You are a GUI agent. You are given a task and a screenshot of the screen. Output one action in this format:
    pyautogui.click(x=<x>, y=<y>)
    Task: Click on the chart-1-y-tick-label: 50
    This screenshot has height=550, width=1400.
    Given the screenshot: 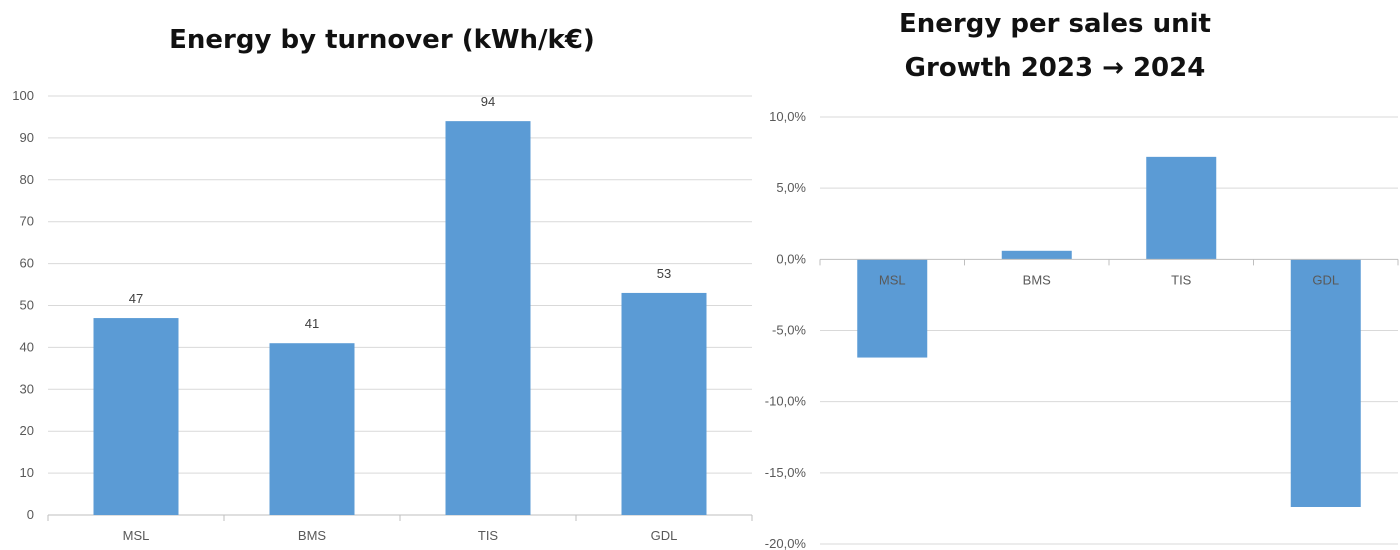 What is the action you would take?
    pyautogui.click(x=27, y=305)
    